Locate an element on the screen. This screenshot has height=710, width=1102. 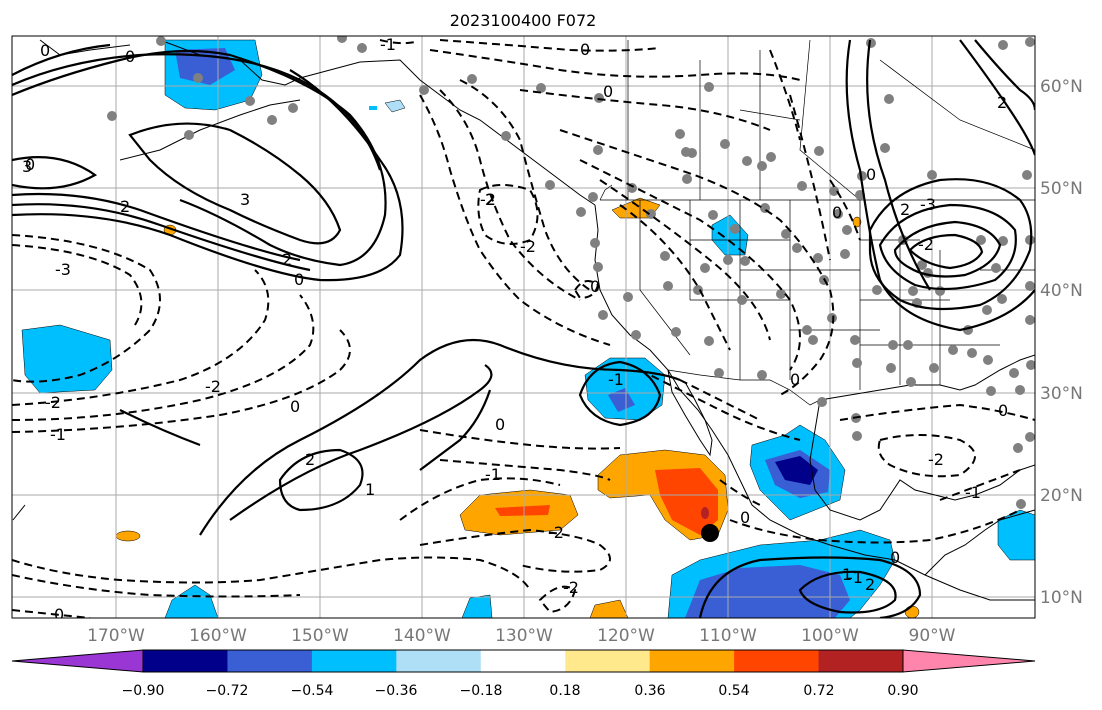
lat-label: 20°N is located at coordinates (1061, 496).